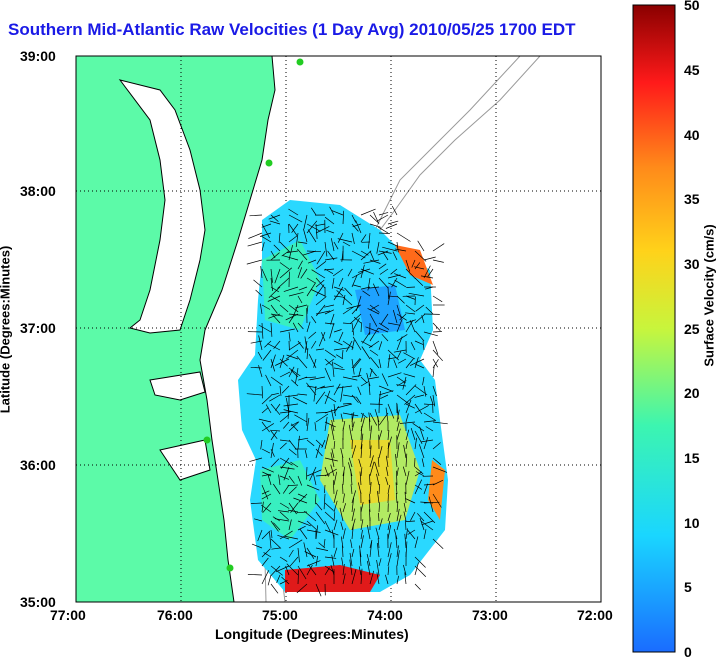  I want to click on colorbar-tick: 25, so click(692, 329).